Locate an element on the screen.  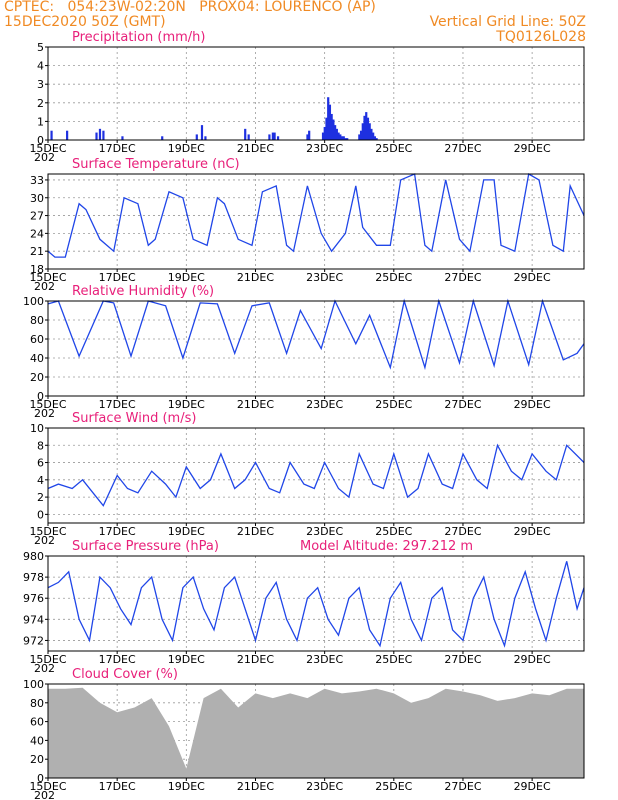
y-tick-label: 33 is located at coordinates (37, 180).